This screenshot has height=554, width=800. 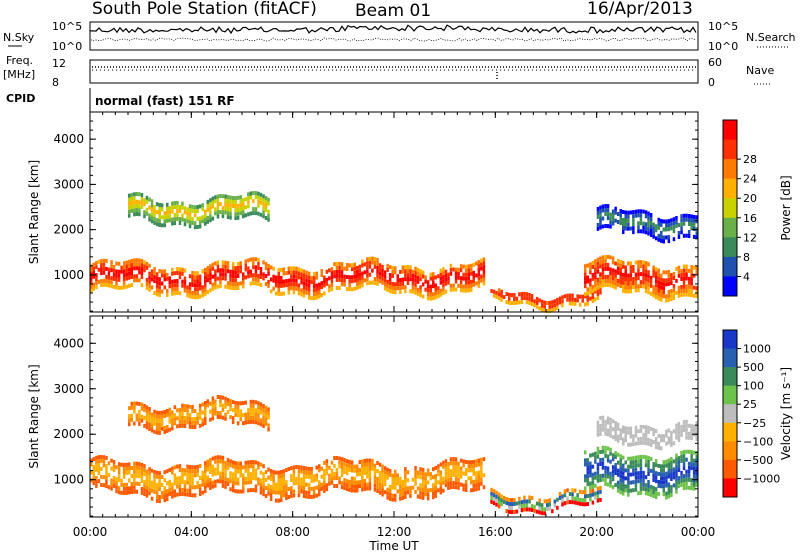 I want to click on x-tick-label: 04:00, so click(x=191, y=532).